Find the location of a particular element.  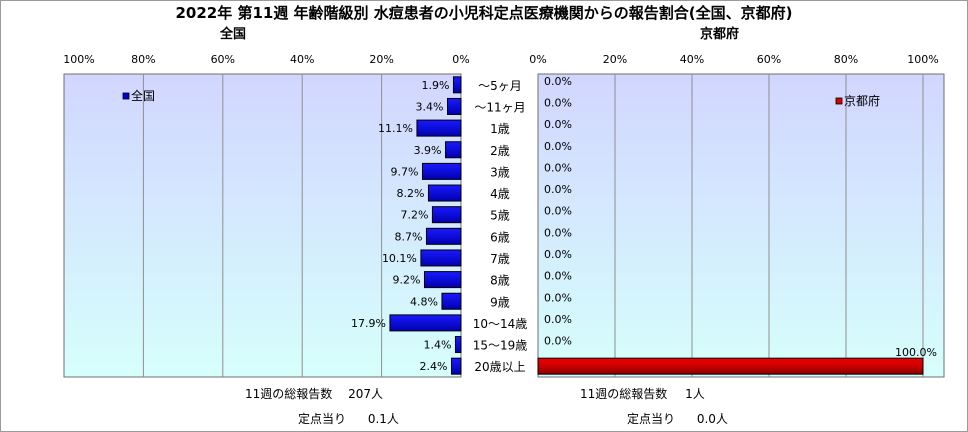

category-label: 15～19歳 is located at coordinates (500, 346).